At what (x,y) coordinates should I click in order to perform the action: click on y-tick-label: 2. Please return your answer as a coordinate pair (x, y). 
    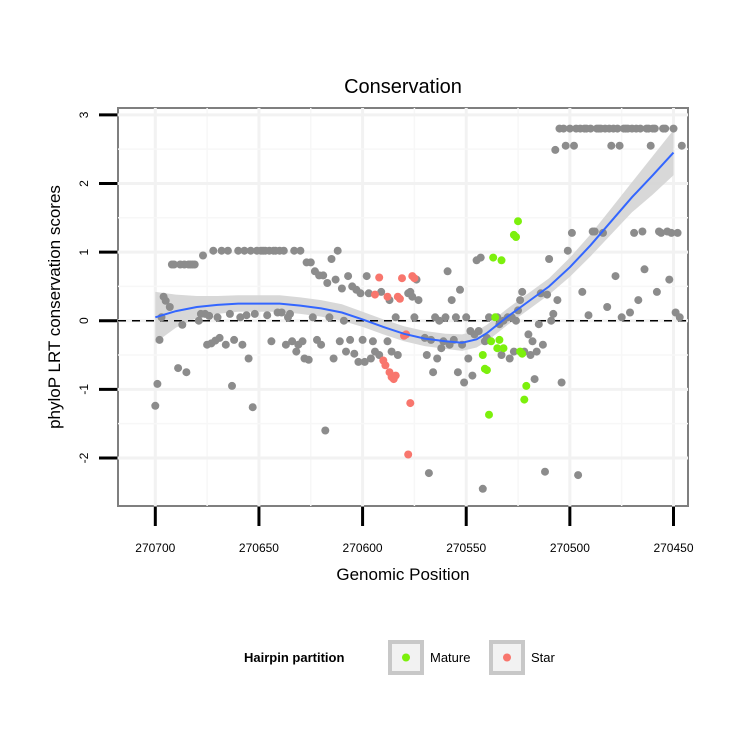
    Looking at the image, I should click on (84, 183).